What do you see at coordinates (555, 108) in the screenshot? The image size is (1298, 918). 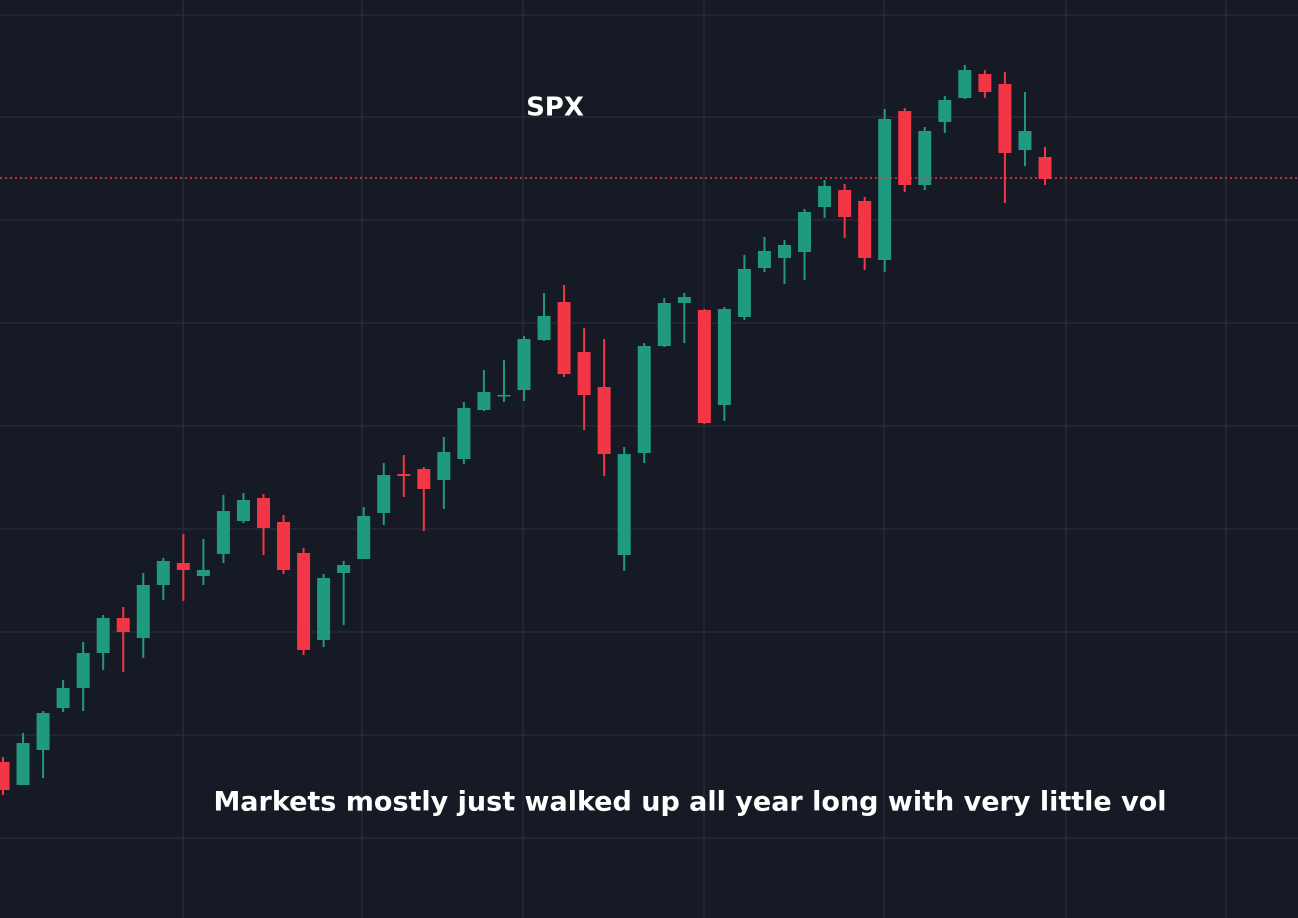 I see `chart-title: SPX` at bounding box center [555, 108].